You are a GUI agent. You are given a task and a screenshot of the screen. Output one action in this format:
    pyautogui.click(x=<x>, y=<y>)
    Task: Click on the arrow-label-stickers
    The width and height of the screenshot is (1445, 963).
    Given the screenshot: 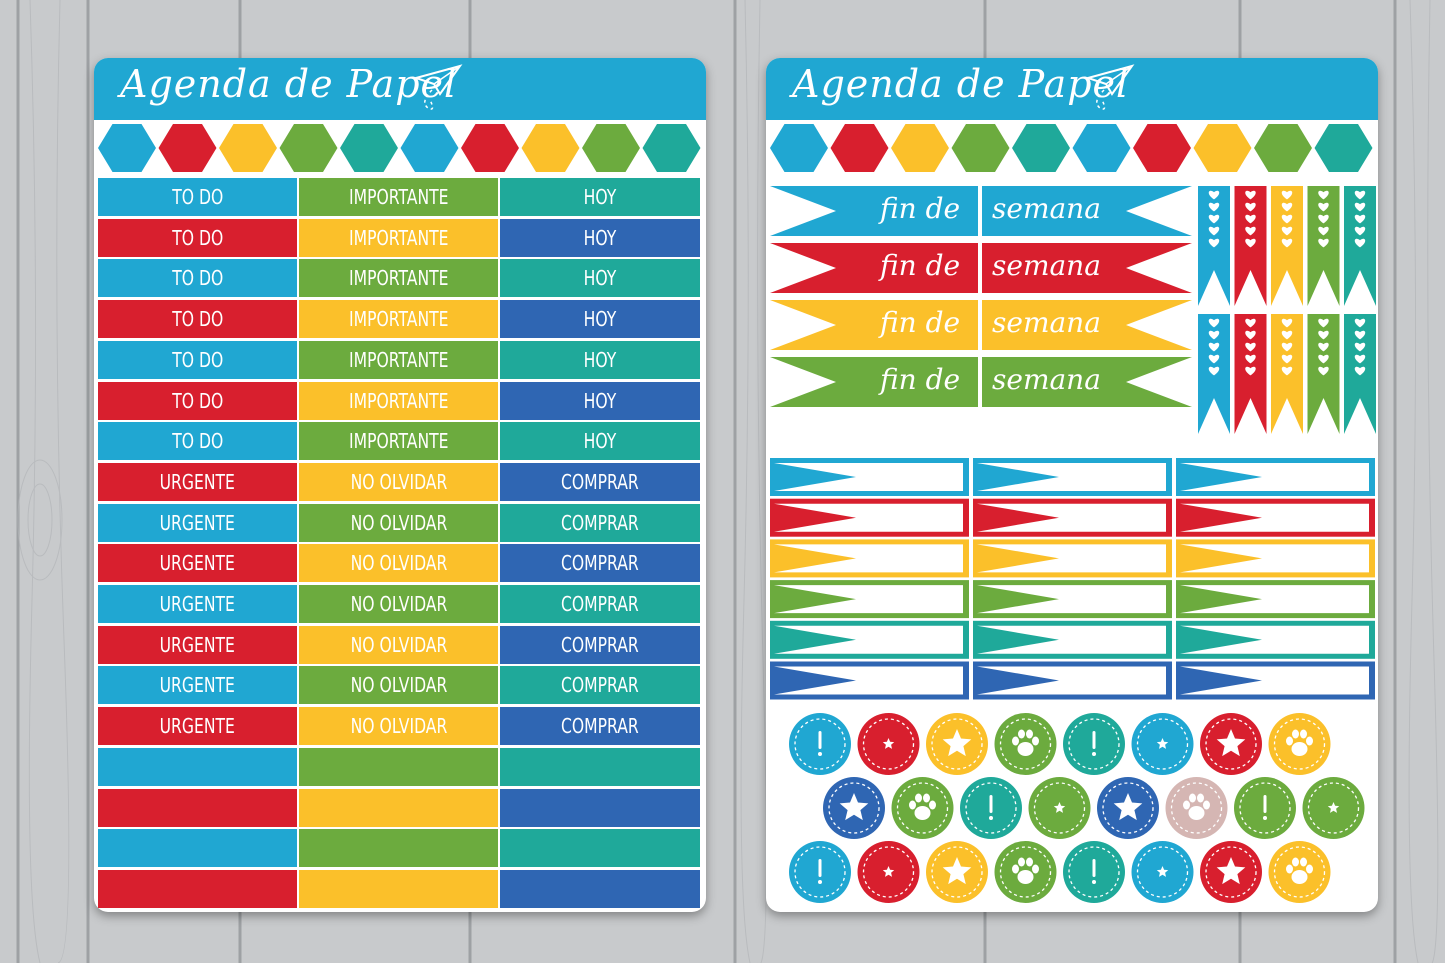 What is the action you would take?
    pyautogui.click(x=1072, y=579)
    